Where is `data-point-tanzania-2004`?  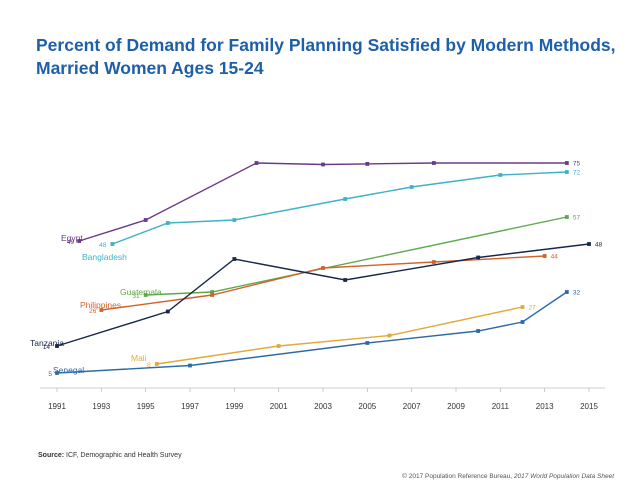
data-point-tanzania-2004 is located at coordinates (345, 280).